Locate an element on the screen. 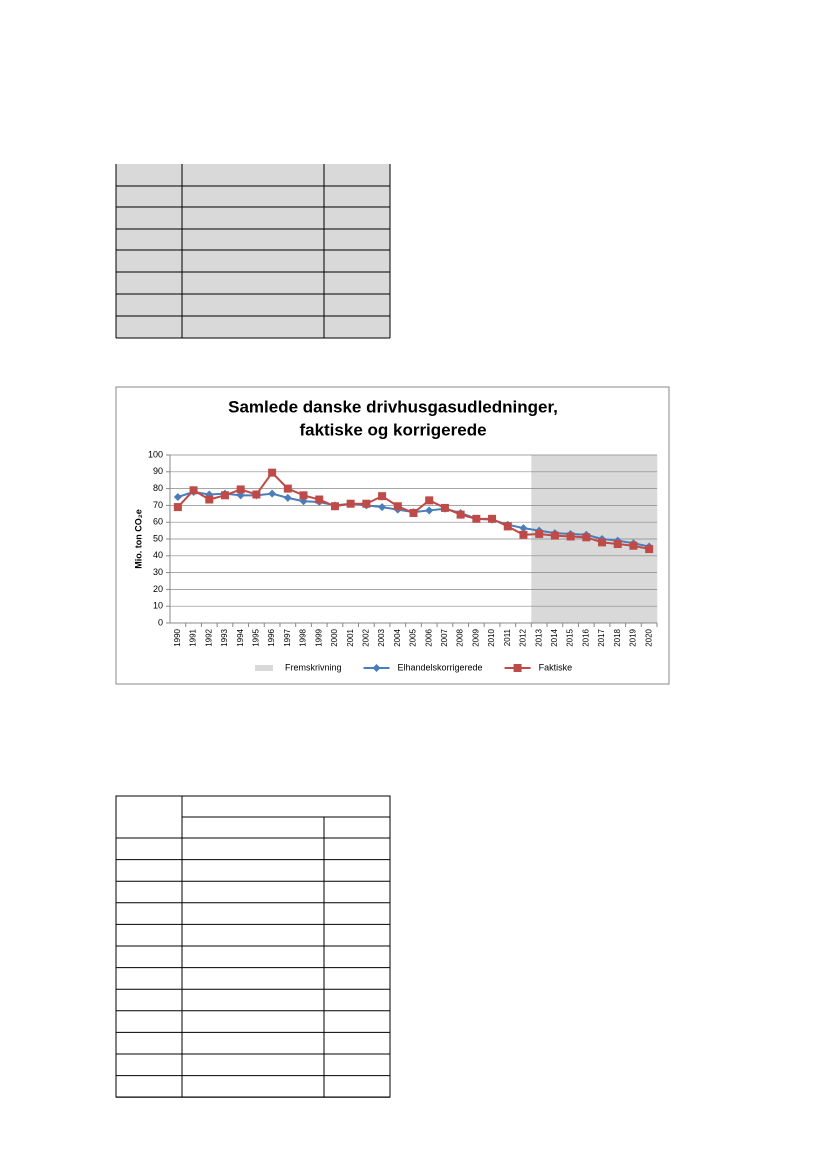  y-tick-label: 90 is located at coordinates (158, 471).